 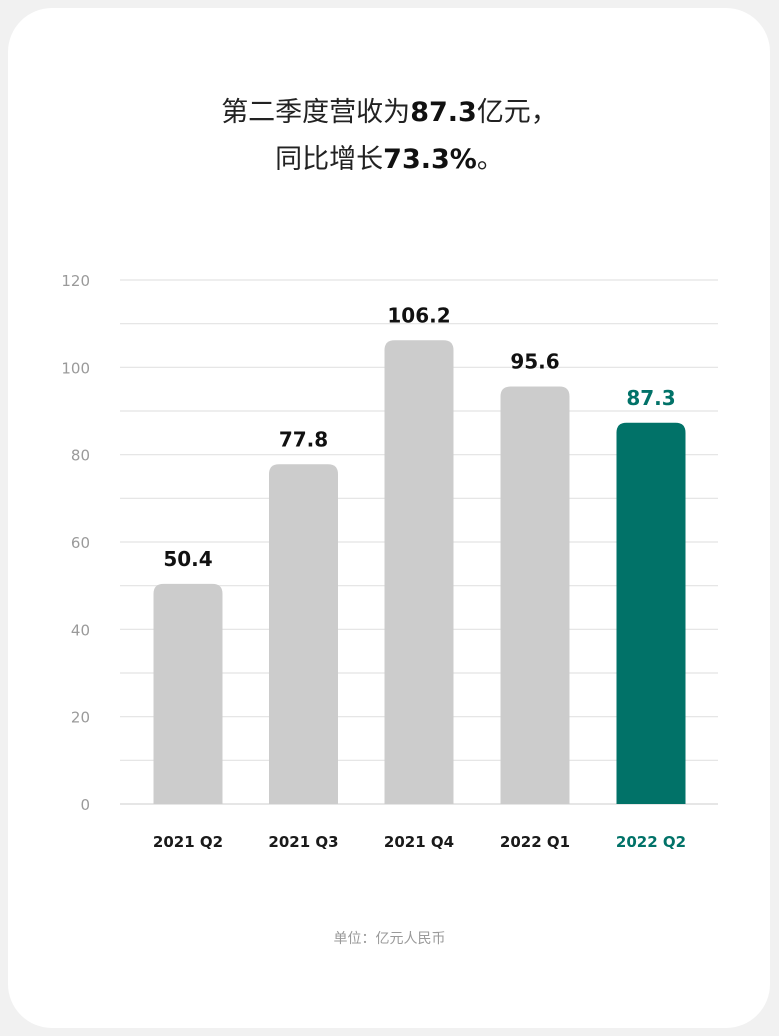 I want to click on headline-line-2: 同比增长73.3%。, so click(x=389, y=160).